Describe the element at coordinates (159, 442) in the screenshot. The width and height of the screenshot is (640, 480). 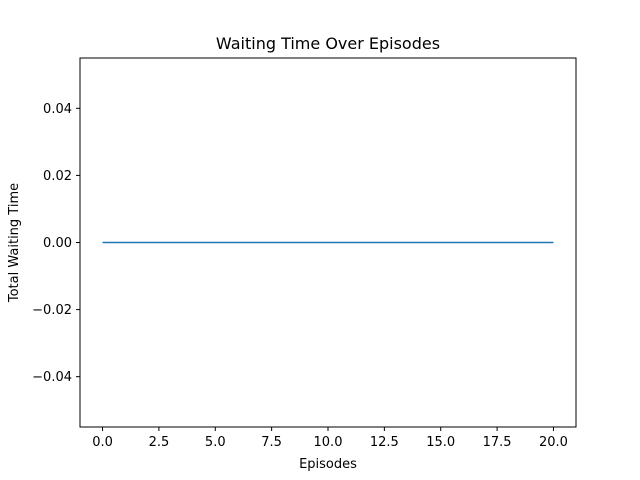
I see `x-tick-label: 2.5` at that location.